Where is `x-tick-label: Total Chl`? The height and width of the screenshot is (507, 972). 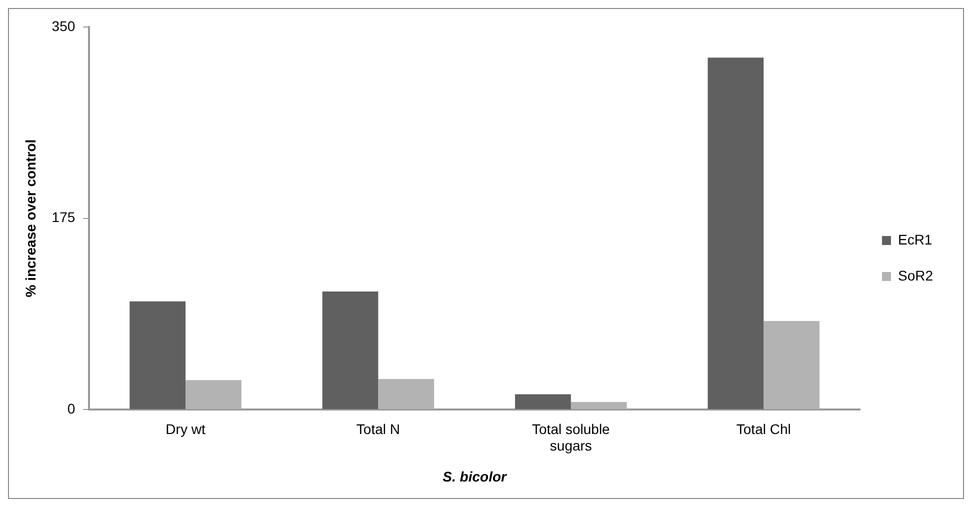 x-tick-label: Total Chl is located at coordinates (763, 428).